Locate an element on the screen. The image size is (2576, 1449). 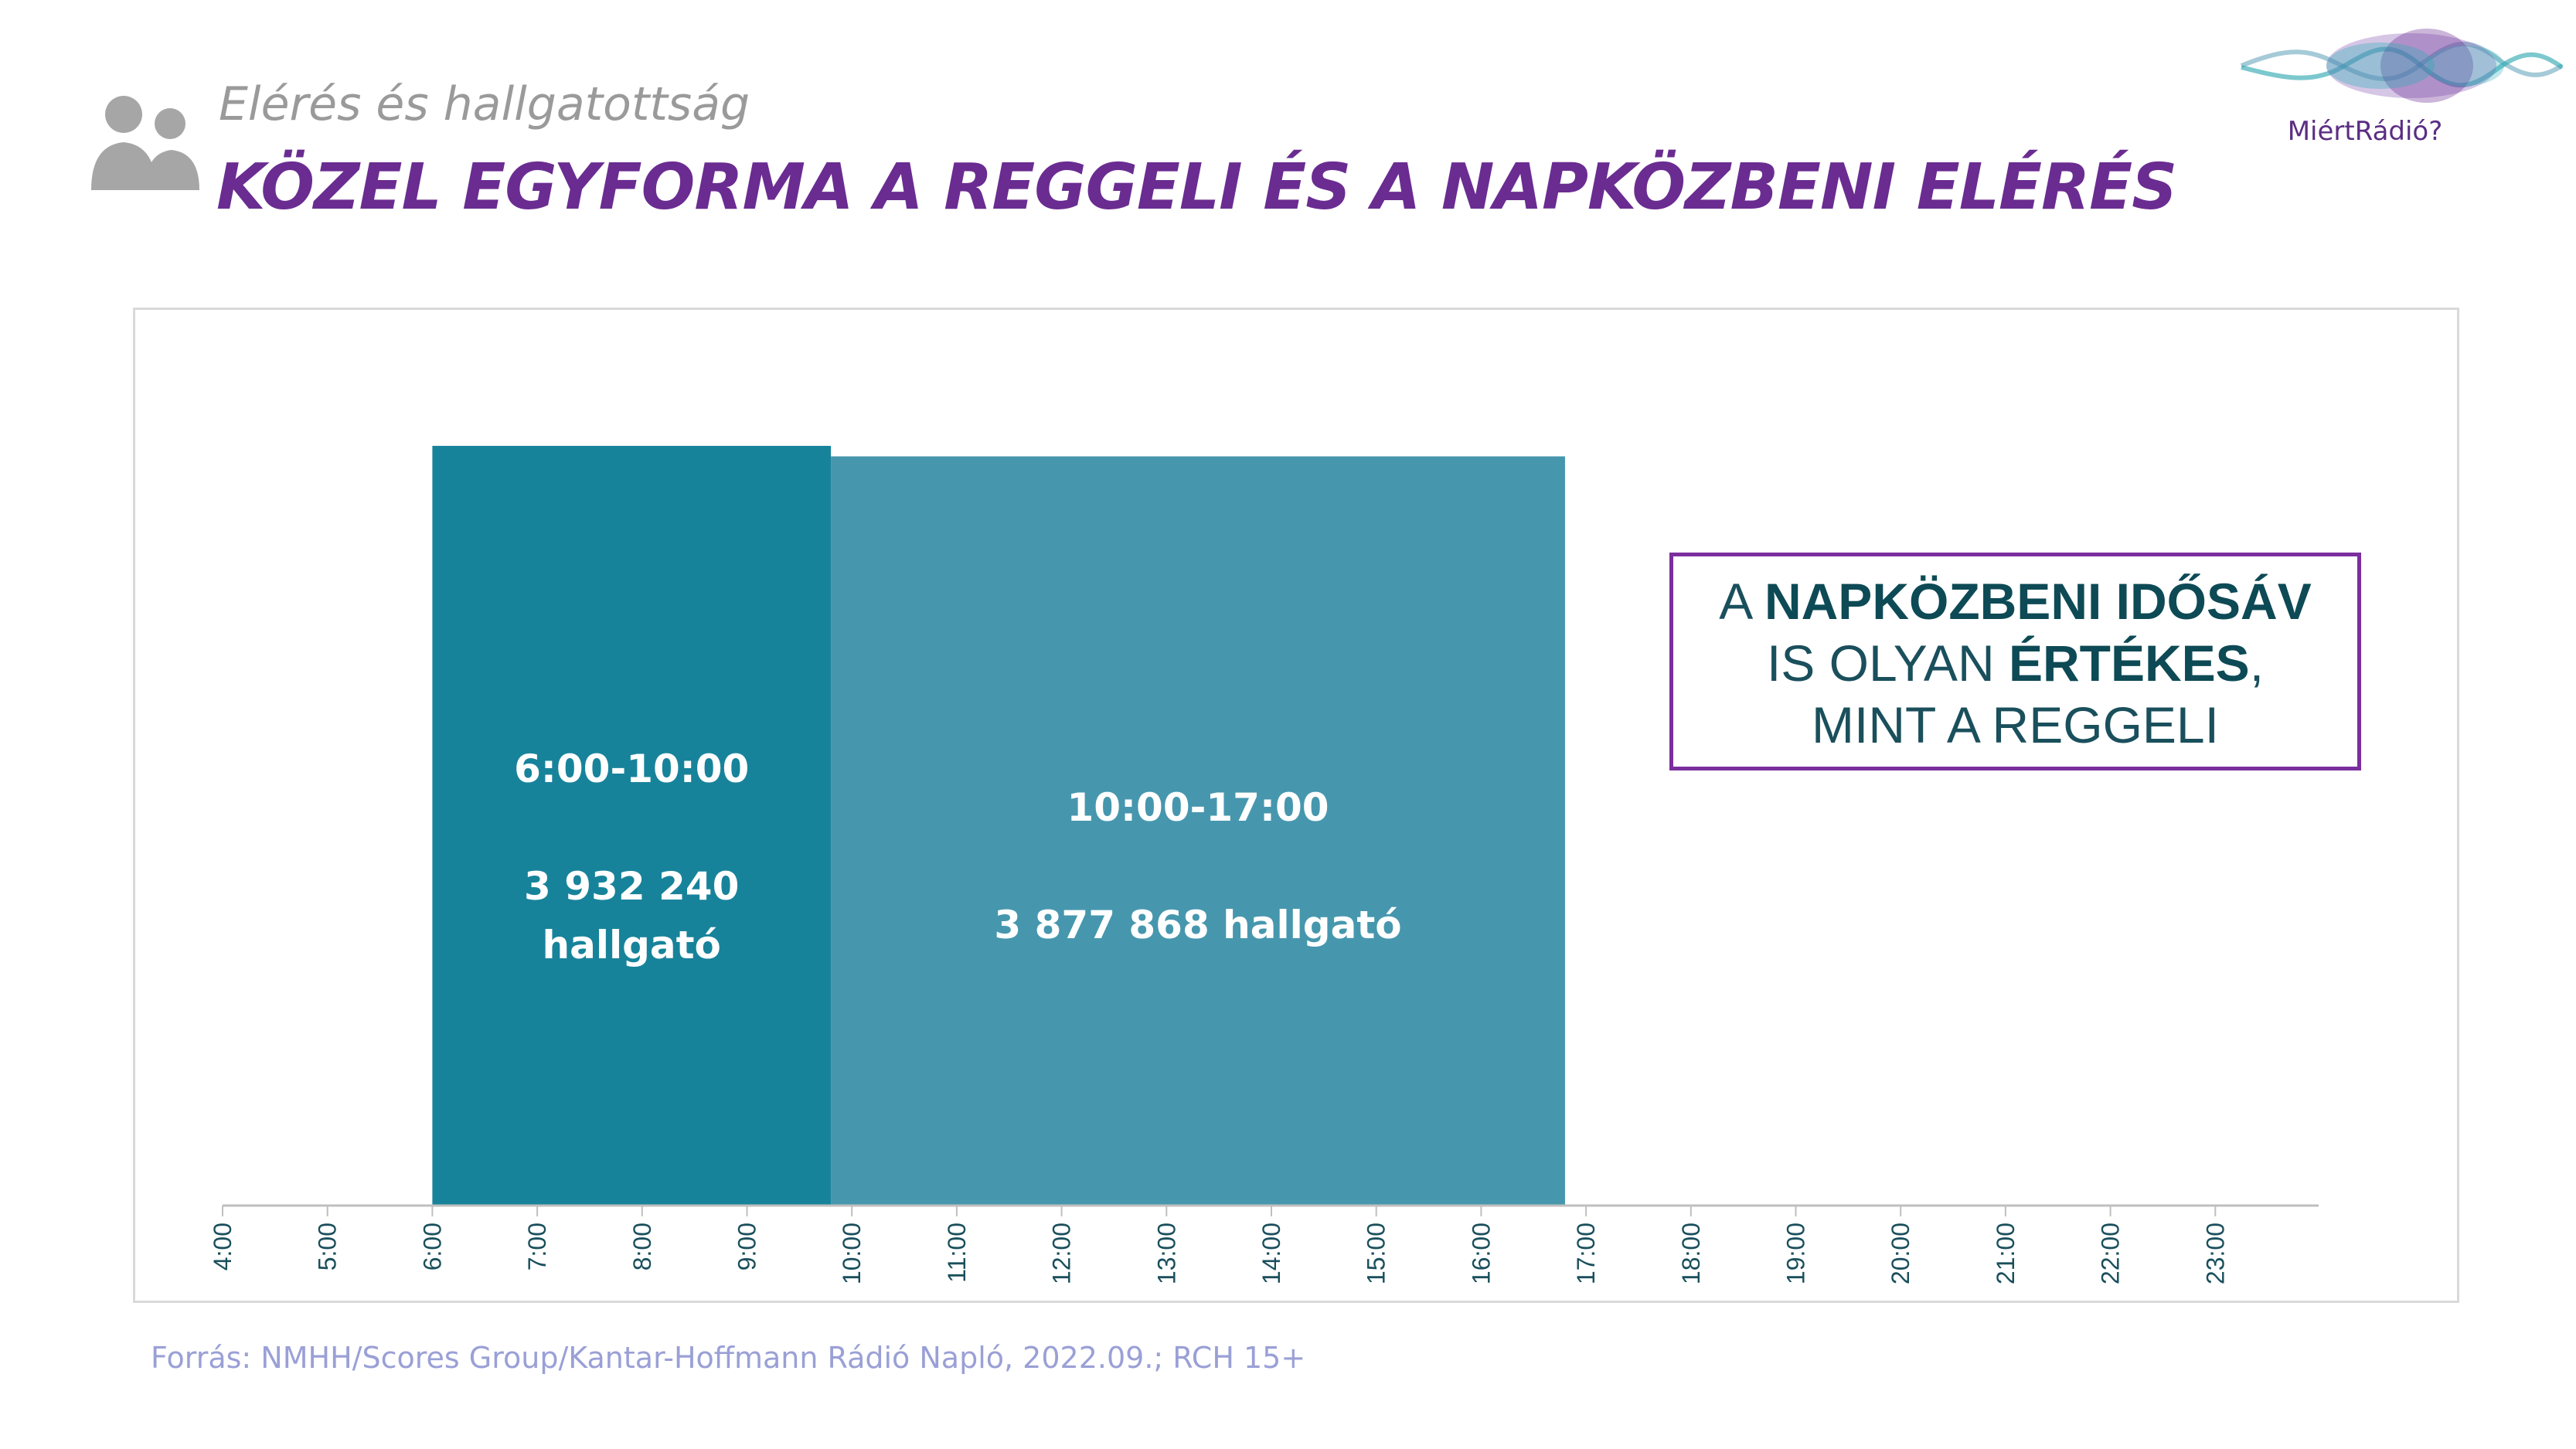
x-tick-label-10: 14:00 is located at coordinates (1271, 1254).